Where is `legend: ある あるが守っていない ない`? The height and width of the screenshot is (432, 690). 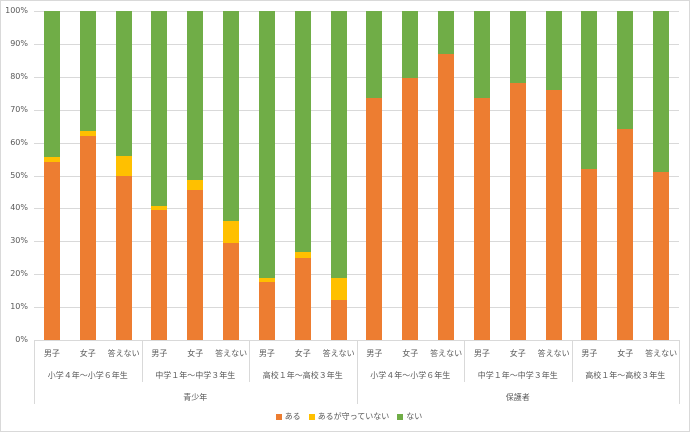
legend: ある あるが守っていない ない is located at coordinates (345, 416).